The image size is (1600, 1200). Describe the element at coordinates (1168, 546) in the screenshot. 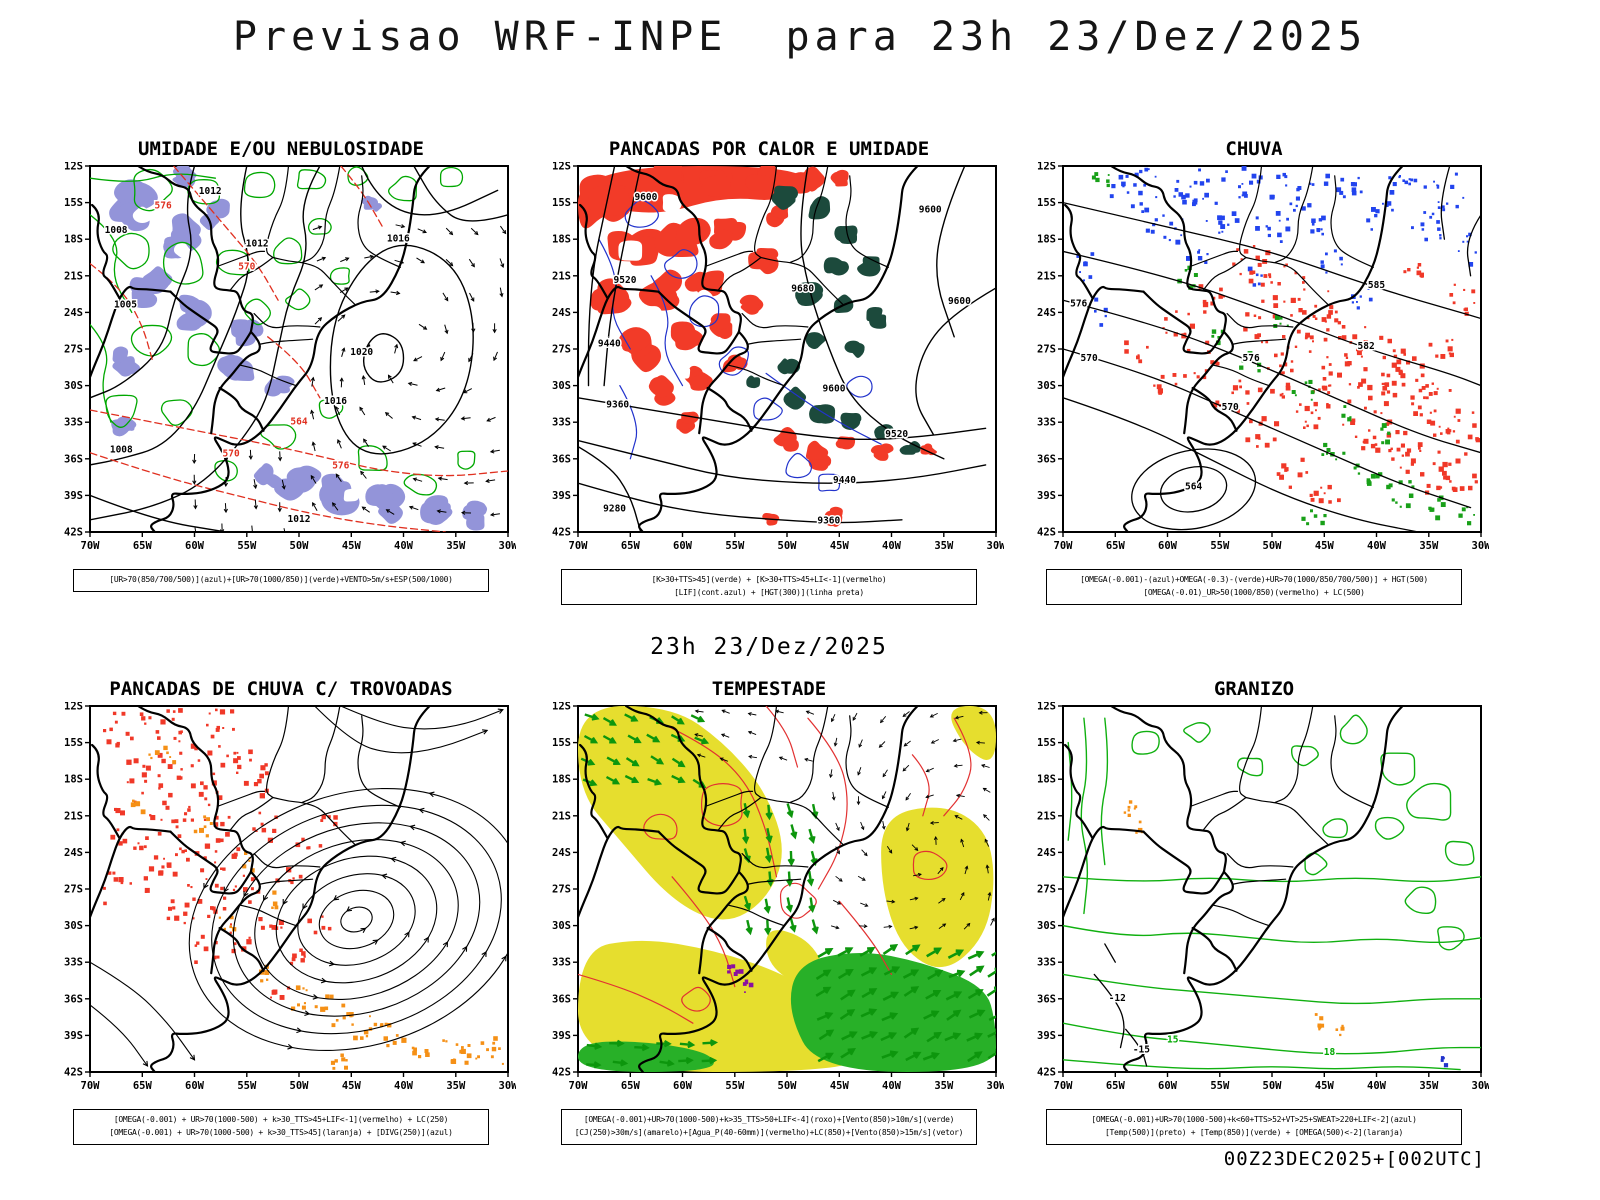

I see `lon-tick-label: 60W` at that location.